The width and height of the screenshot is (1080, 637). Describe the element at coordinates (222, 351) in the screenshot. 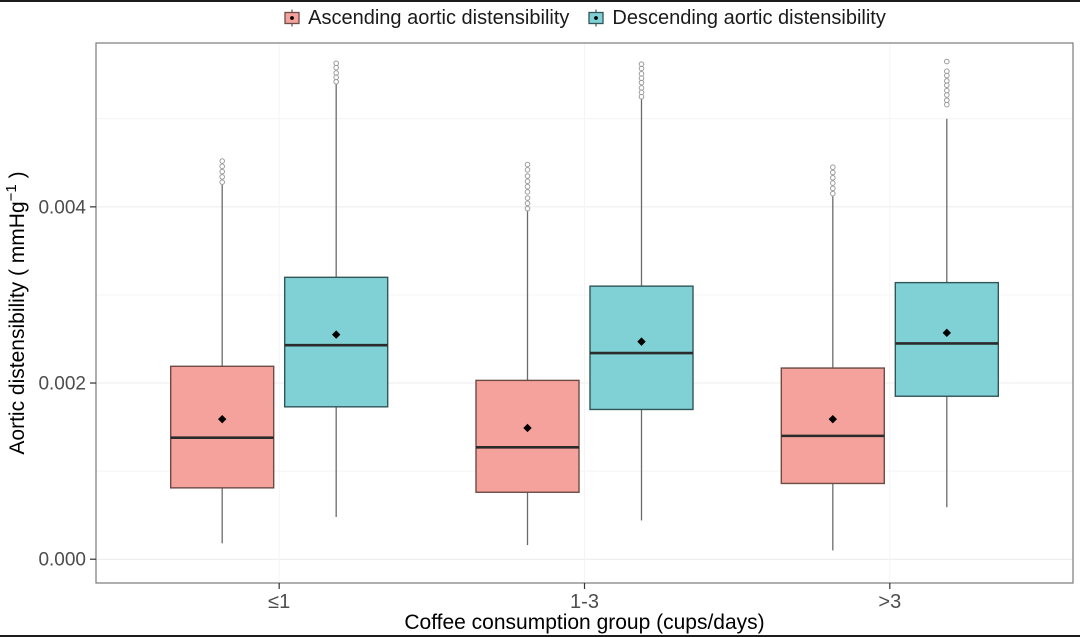

I see `box-ascending-group1` at that location.